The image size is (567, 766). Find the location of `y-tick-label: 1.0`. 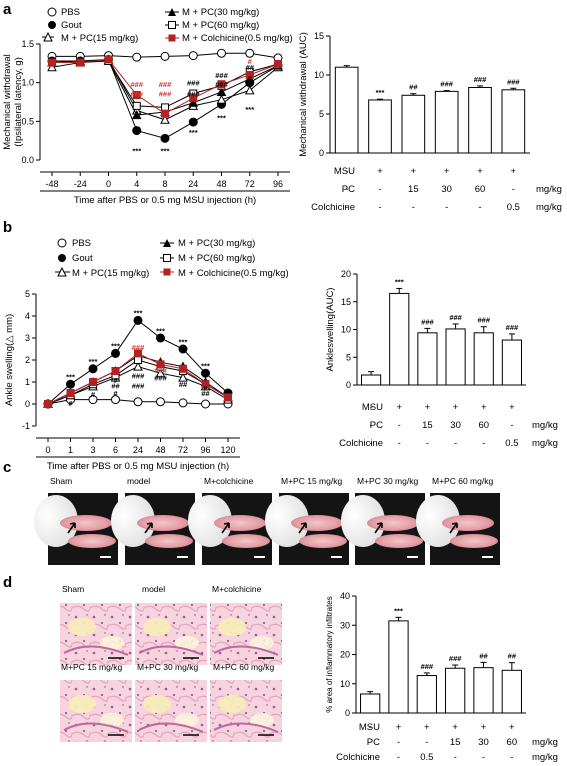

y-tick-label: 1.0 is located at coordinates (27, 83).